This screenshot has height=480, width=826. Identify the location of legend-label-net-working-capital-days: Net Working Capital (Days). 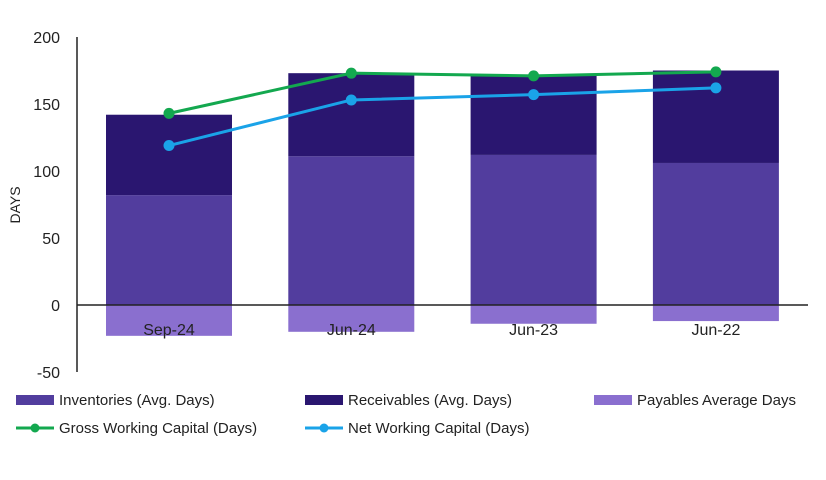
(438, 428).